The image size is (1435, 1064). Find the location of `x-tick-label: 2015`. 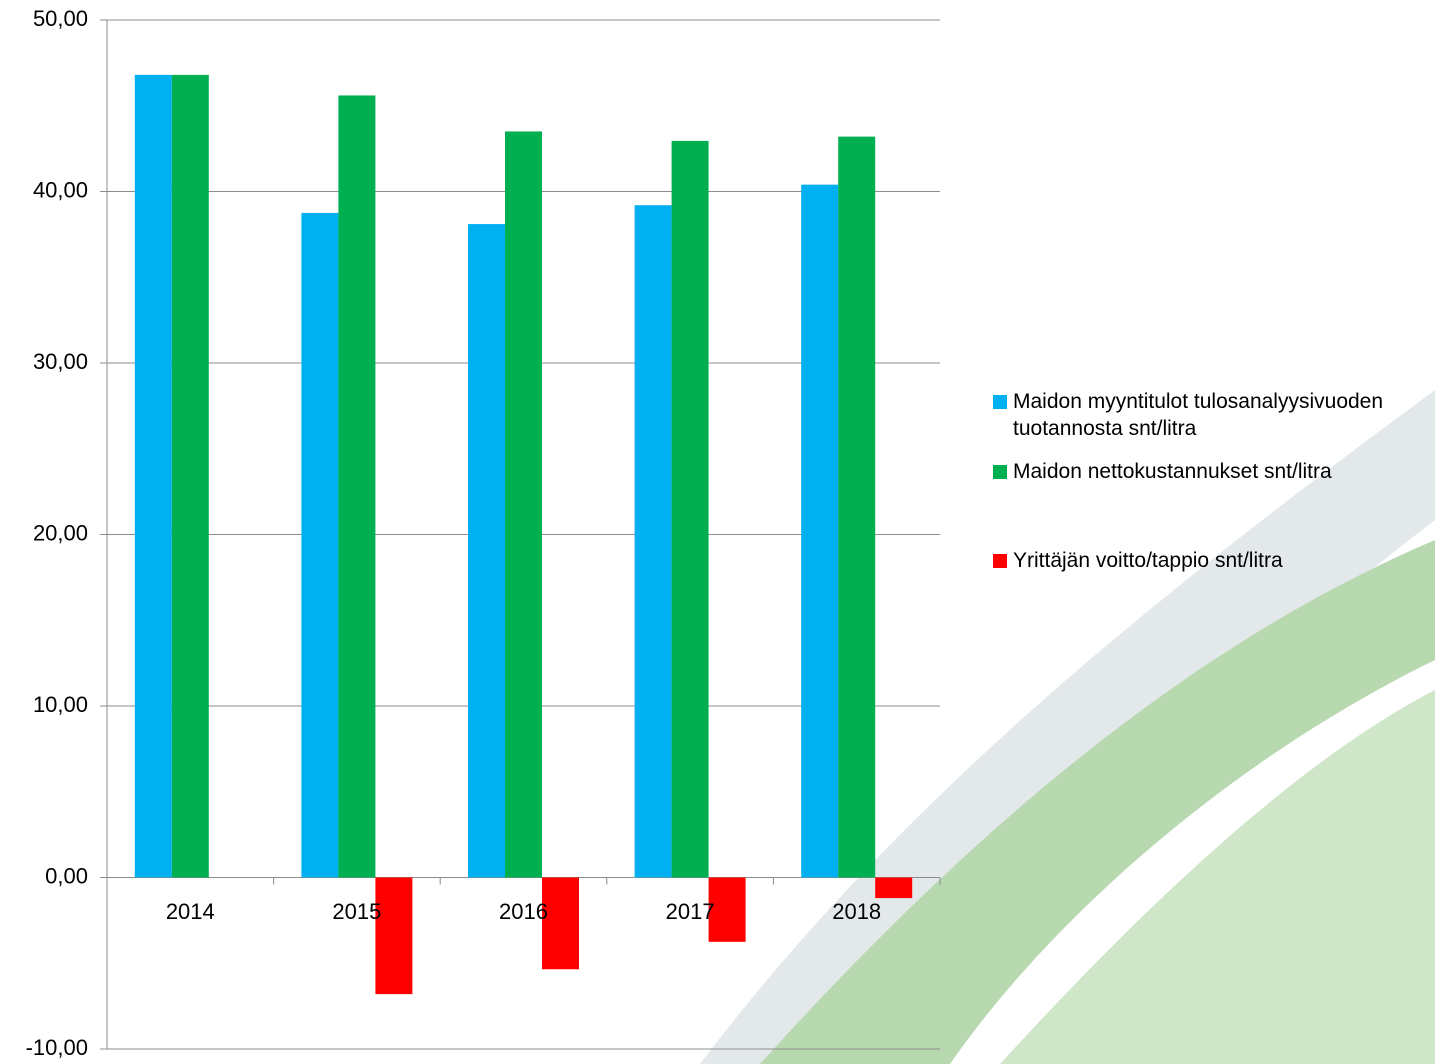

x-tick-label: 2015 is located at coordinates (356, 911).